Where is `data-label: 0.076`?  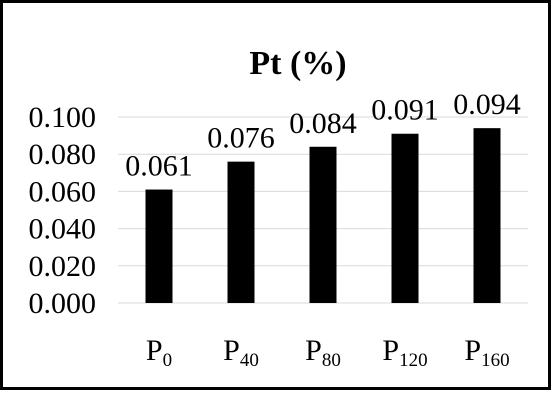 data-label: 0.076 is located at coordinates (241, 138).